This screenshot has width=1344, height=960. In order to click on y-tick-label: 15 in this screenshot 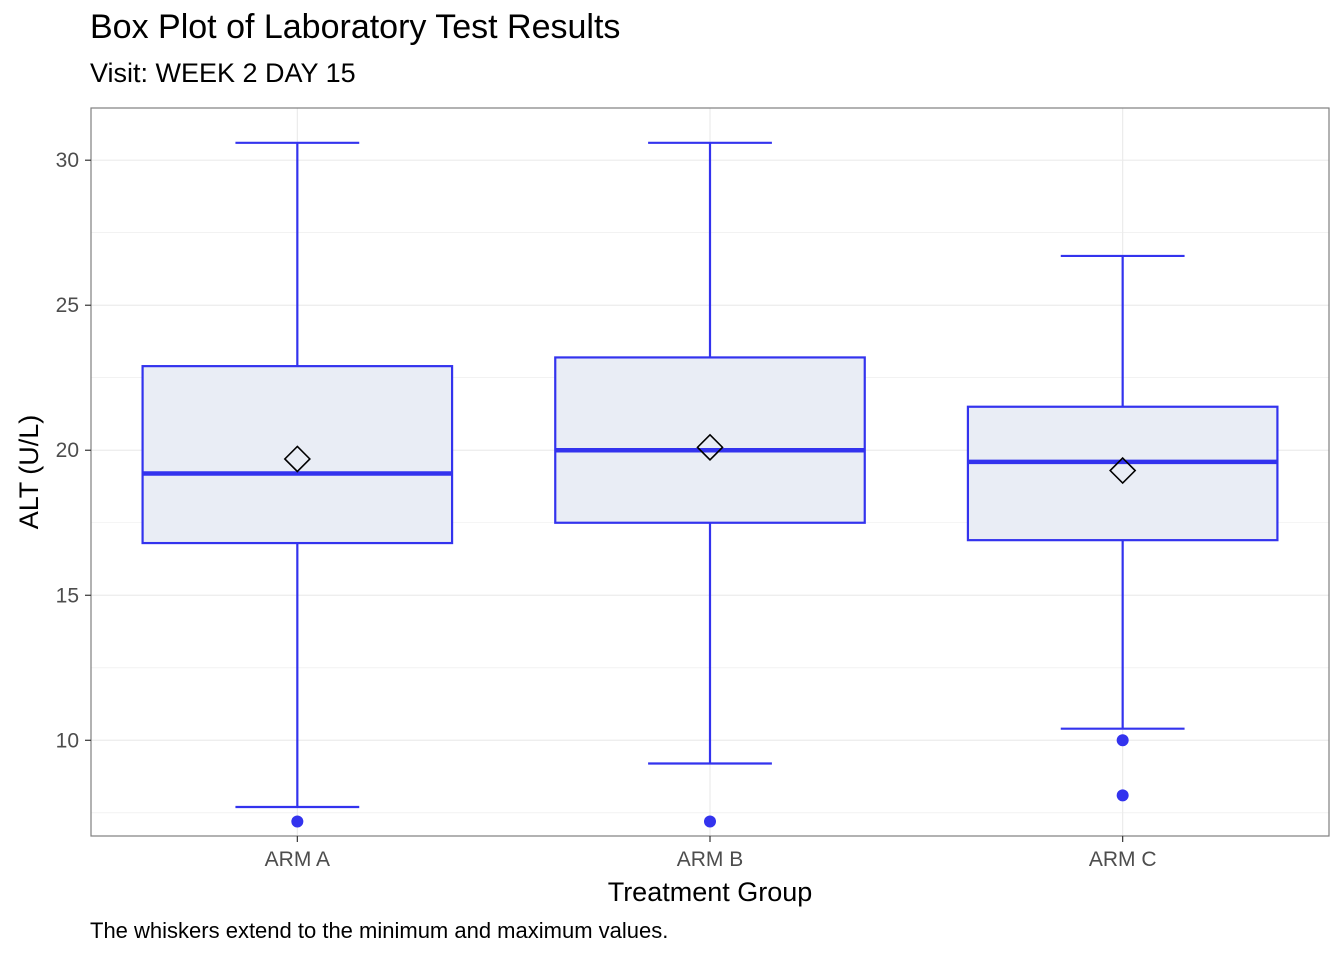, I will do `click(67, 595)`.